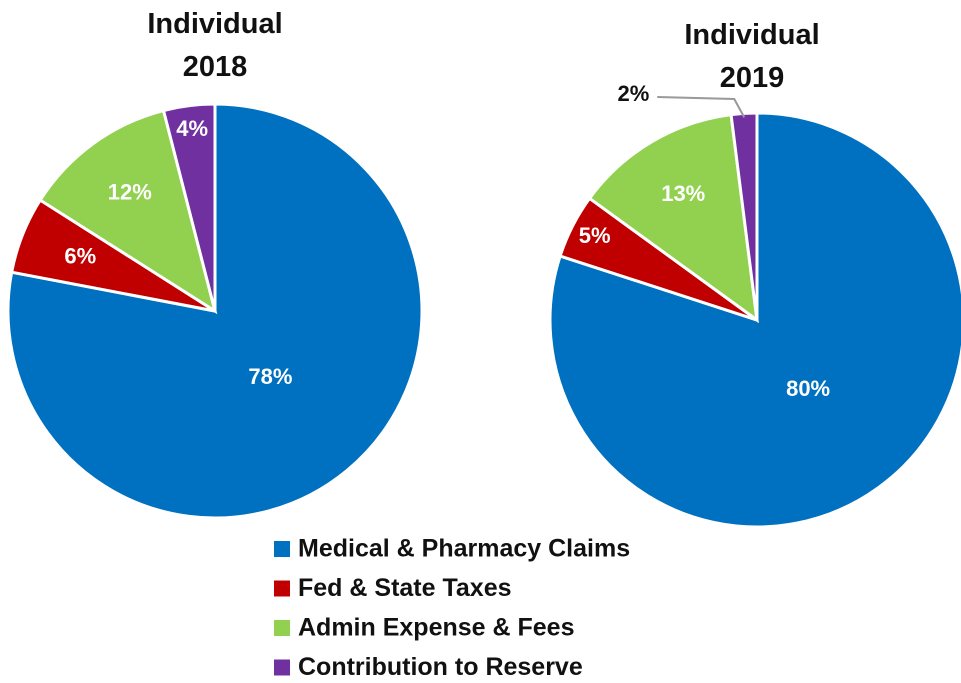 Image resolution: width=961 pixels, height=683 pixels. I want to click on chart-title: Individual 2019, so click(752, 56).